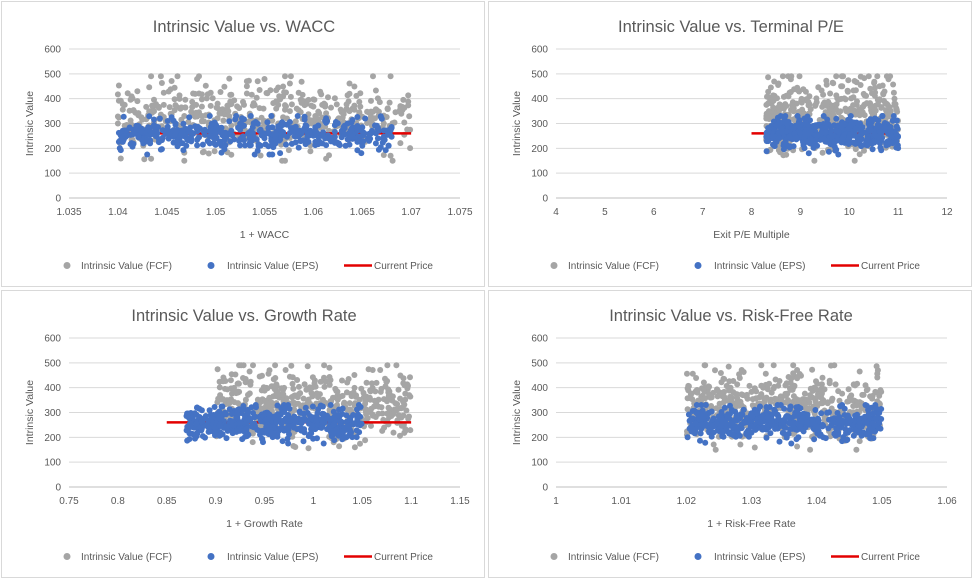 This screenshot has height=580, width=973. What do you see at coordinates (211, 265) in the screenshot?
I see `legend-marker-eps` at bounding box center [211, 265].